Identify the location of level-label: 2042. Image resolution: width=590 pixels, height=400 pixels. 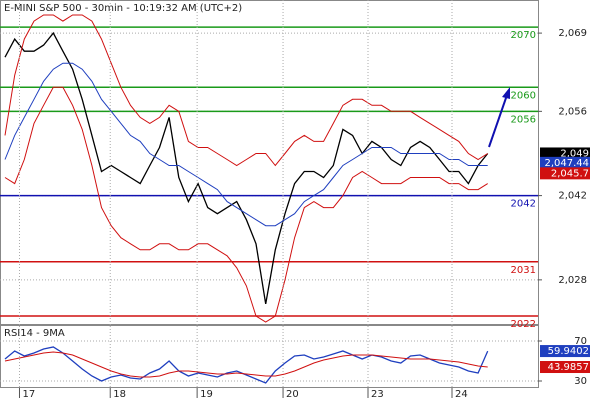
(523, 204).